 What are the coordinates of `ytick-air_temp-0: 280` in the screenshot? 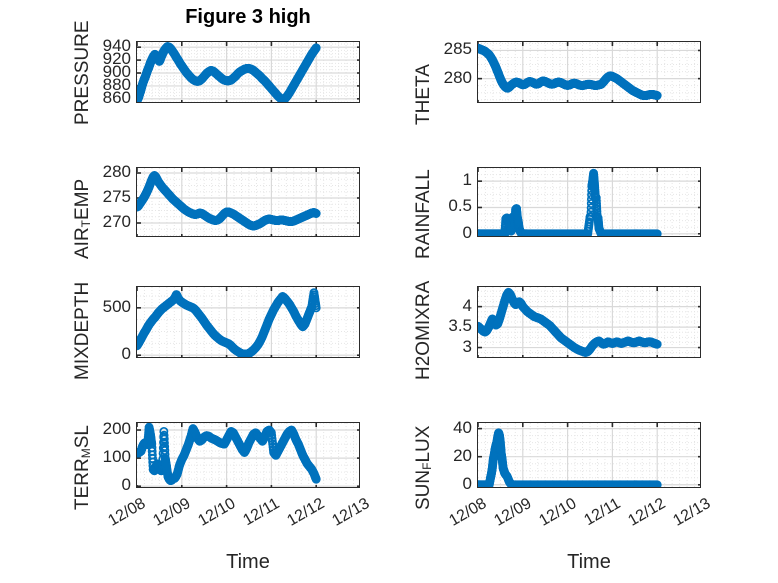 It's located at (116, 171).